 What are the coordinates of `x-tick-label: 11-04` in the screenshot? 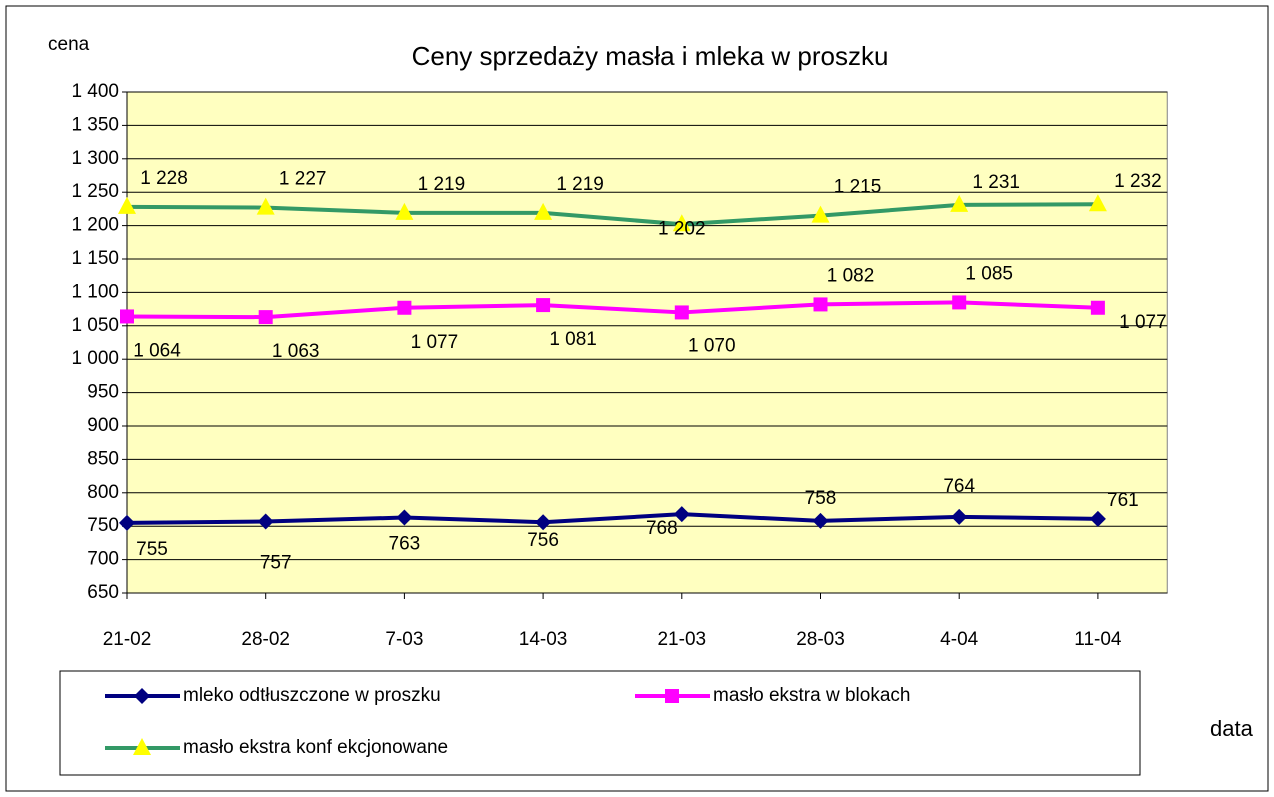 It's located at (1098, 639).